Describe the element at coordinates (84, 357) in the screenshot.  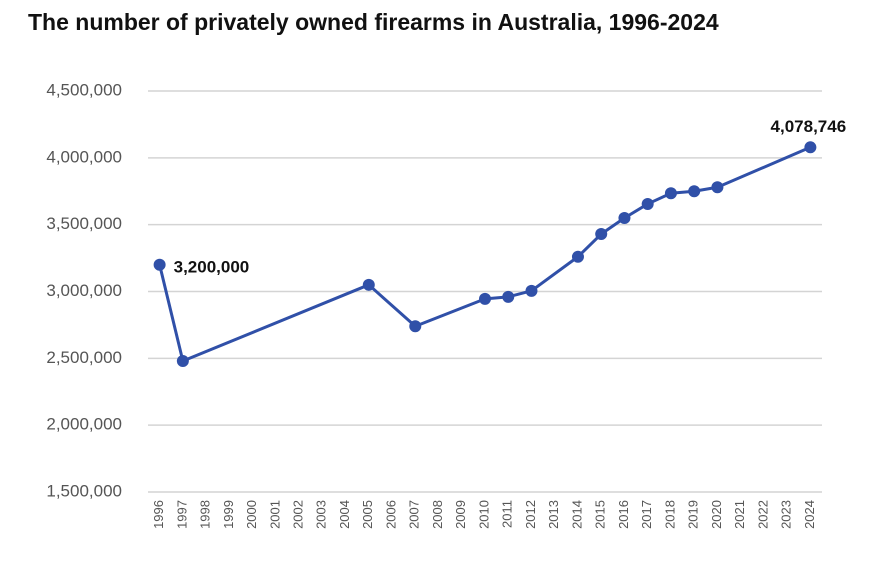
I see `y-tick-label: 2,500,000` at that location.